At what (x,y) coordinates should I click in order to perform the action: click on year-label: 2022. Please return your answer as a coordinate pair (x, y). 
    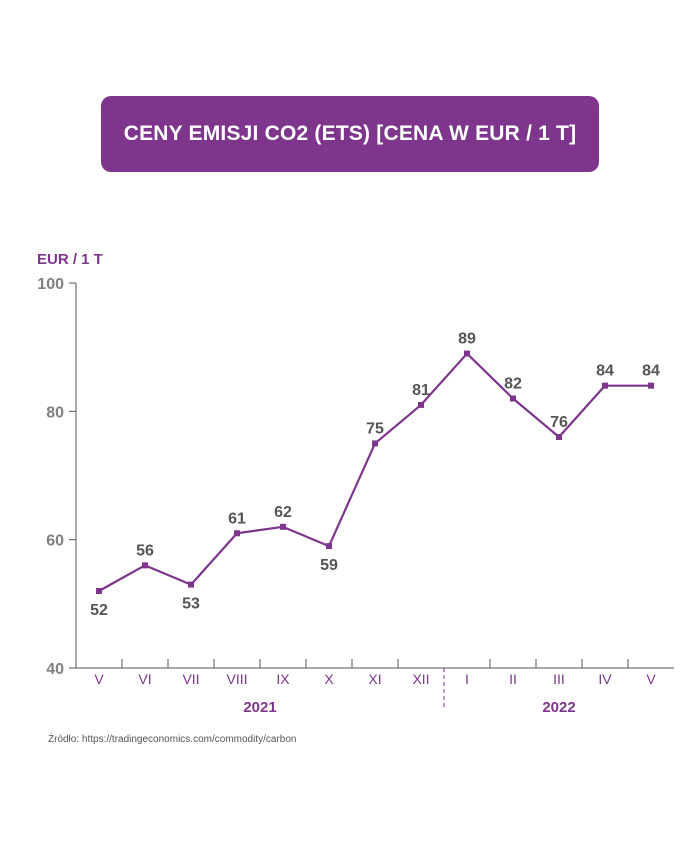
    Looking at the image, I should click on (558, 707).